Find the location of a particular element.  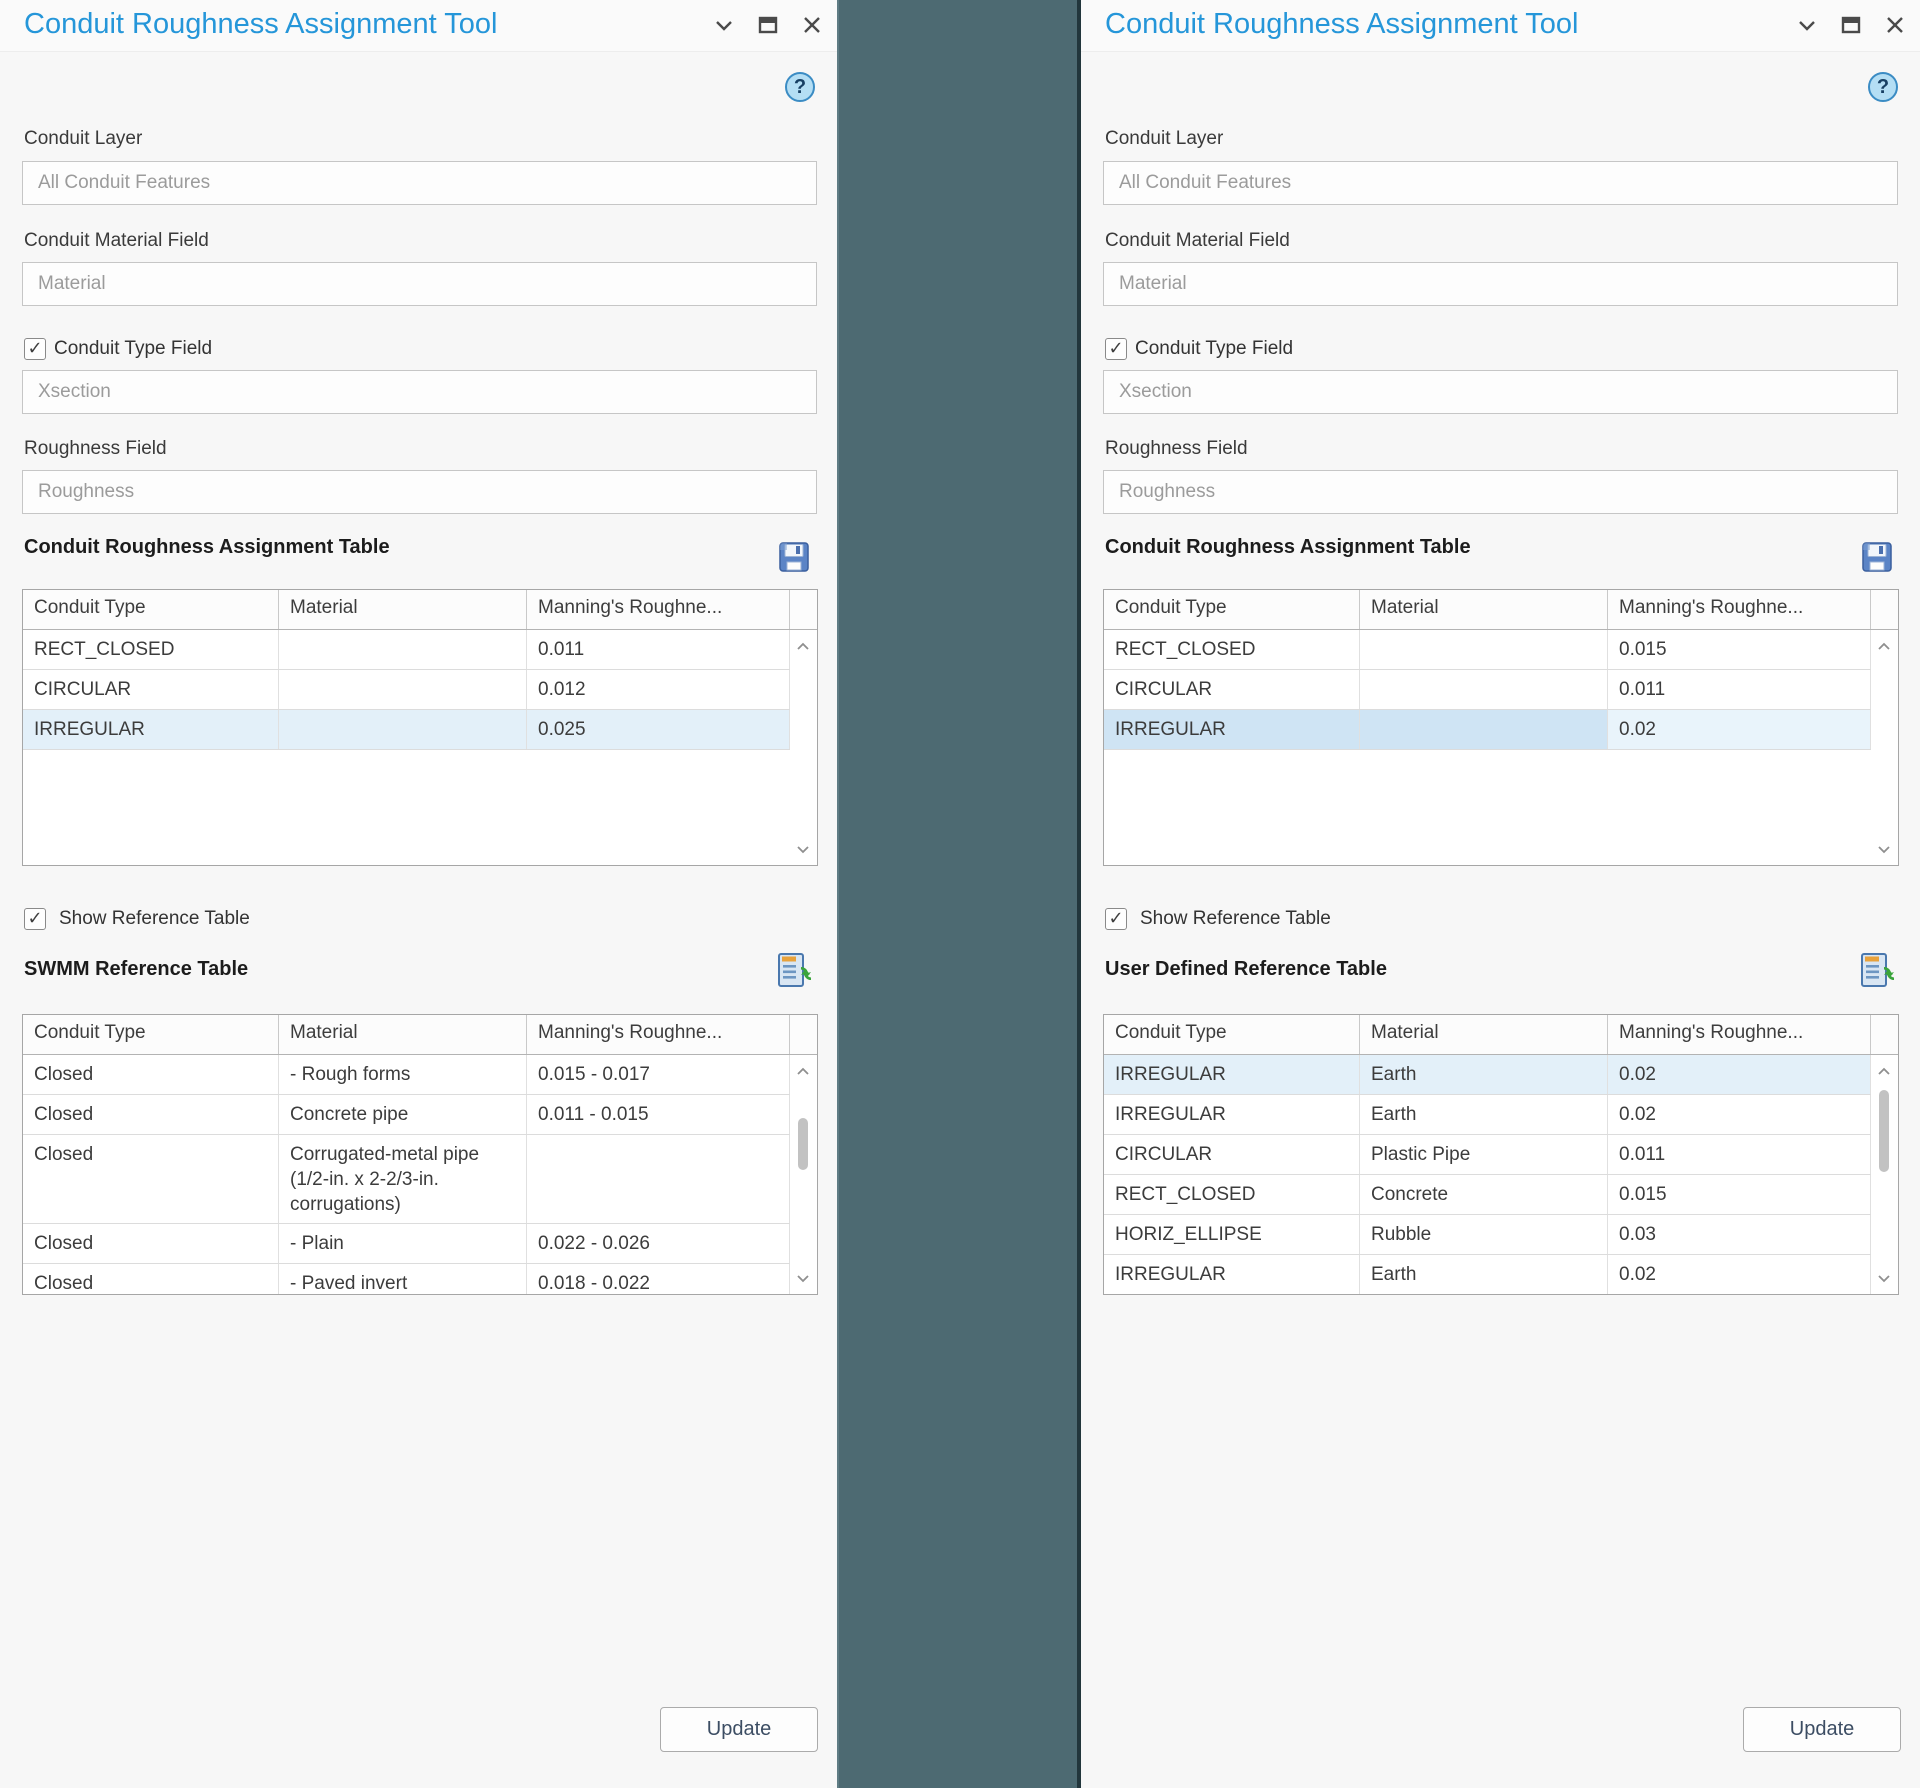

update-button: Update is located at coordinates (1822, 1729).